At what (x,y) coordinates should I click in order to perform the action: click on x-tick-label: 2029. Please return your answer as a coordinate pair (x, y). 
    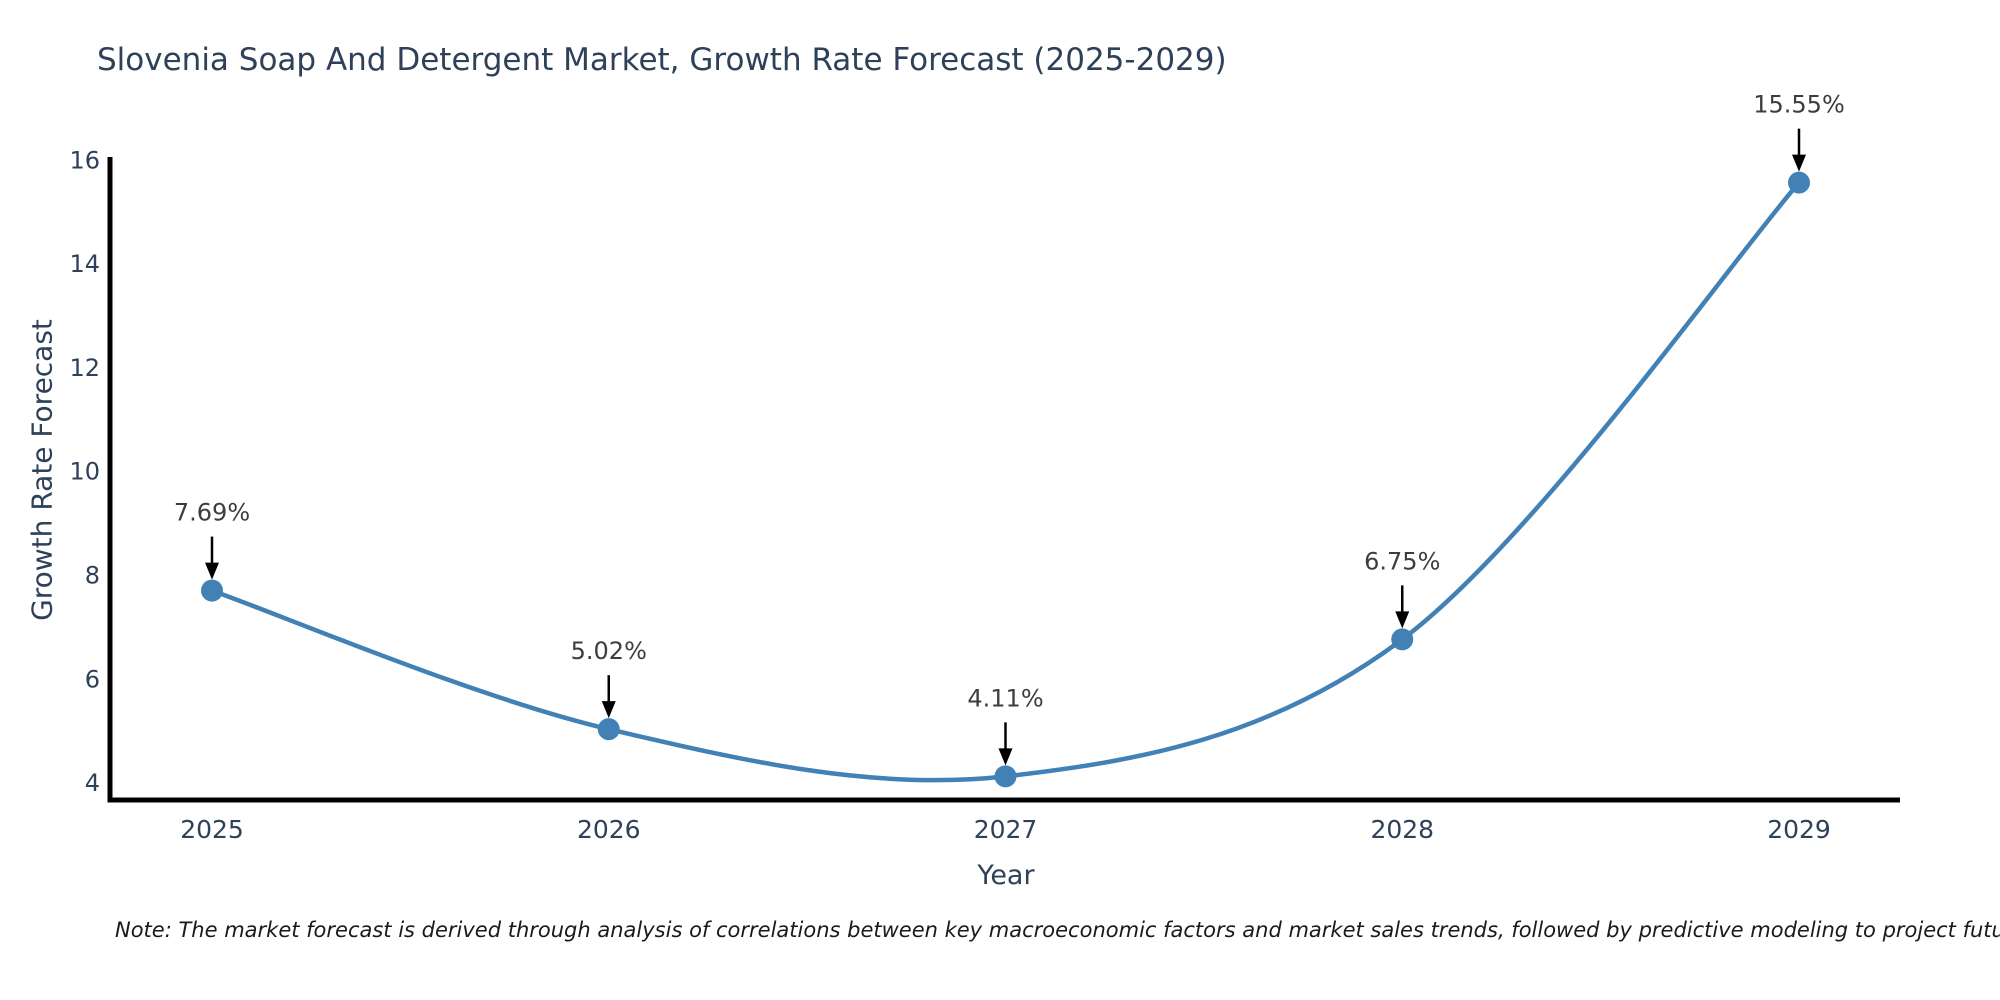
    Looking at the image, I should click on (1799, 829).